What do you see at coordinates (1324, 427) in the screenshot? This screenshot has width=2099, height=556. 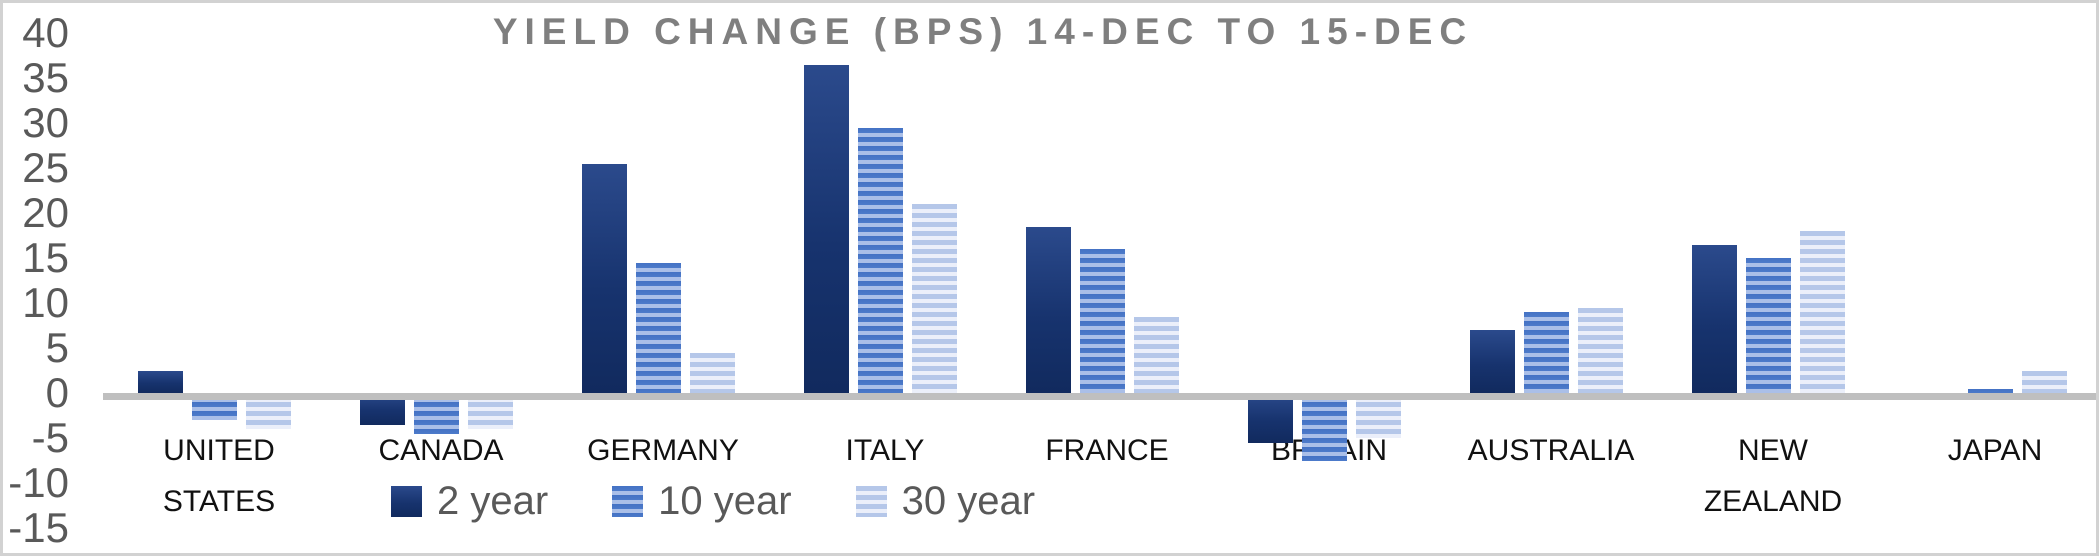 I see `bar-10-year-britain` at bounding box center [1324, 427].